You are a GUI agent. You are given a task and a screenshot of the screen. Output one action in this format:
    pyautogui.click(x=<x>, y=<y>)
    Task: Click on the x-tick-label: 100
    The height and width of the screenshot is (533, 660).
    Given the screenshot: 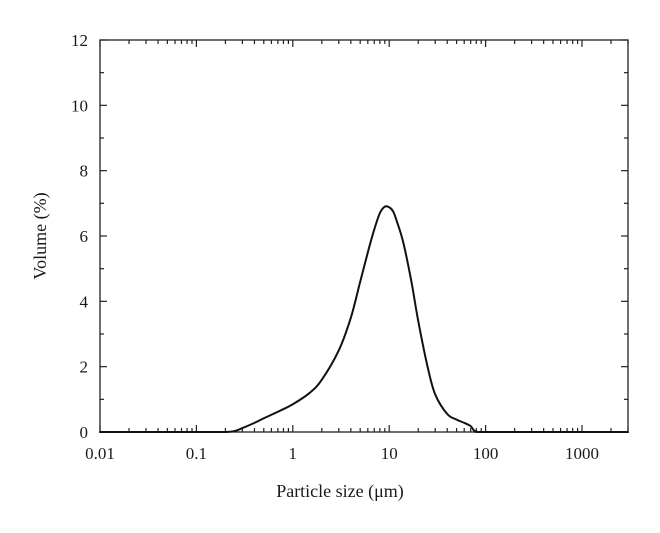 What is the action you would take?
    pyautogui.click(x=486, y=453)
    